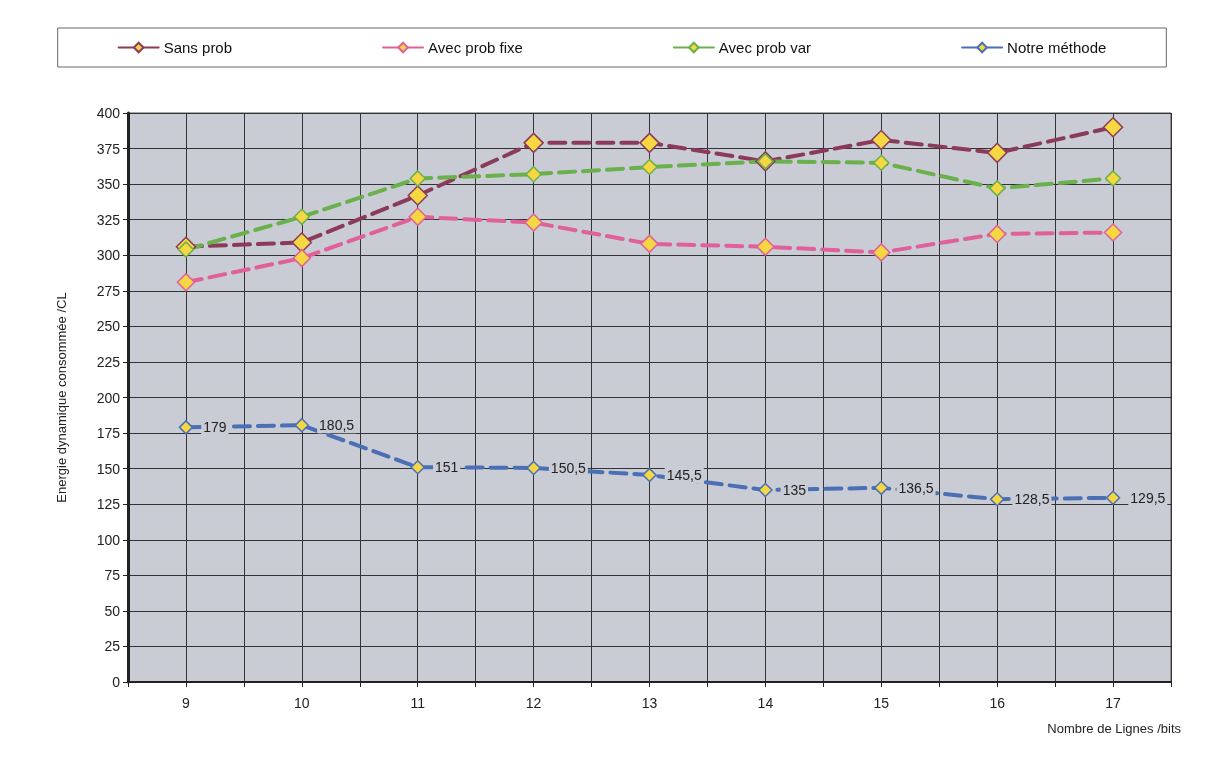 Image resolution: width=1224 pixels, height=770 pixels. Describe the element at coordinates (418, 703) in the screenshot. I see `x-tick-label: 11` at that location.